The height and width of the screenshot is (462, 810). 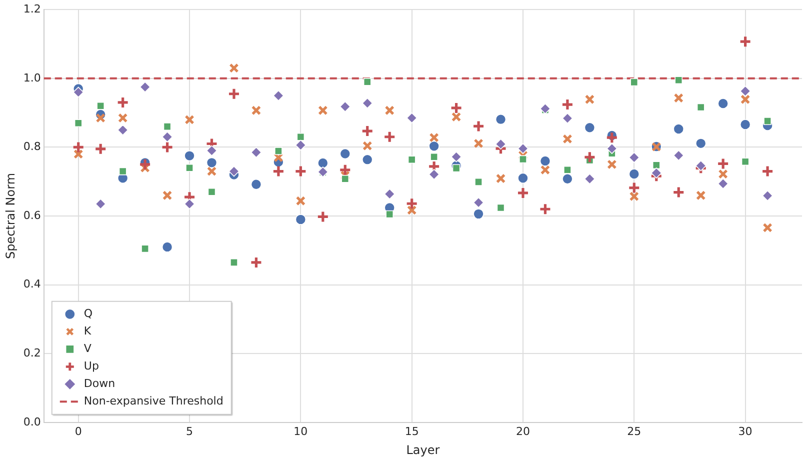 I want to click on y-tick-label: 0.8, so click(x=32, y=147).